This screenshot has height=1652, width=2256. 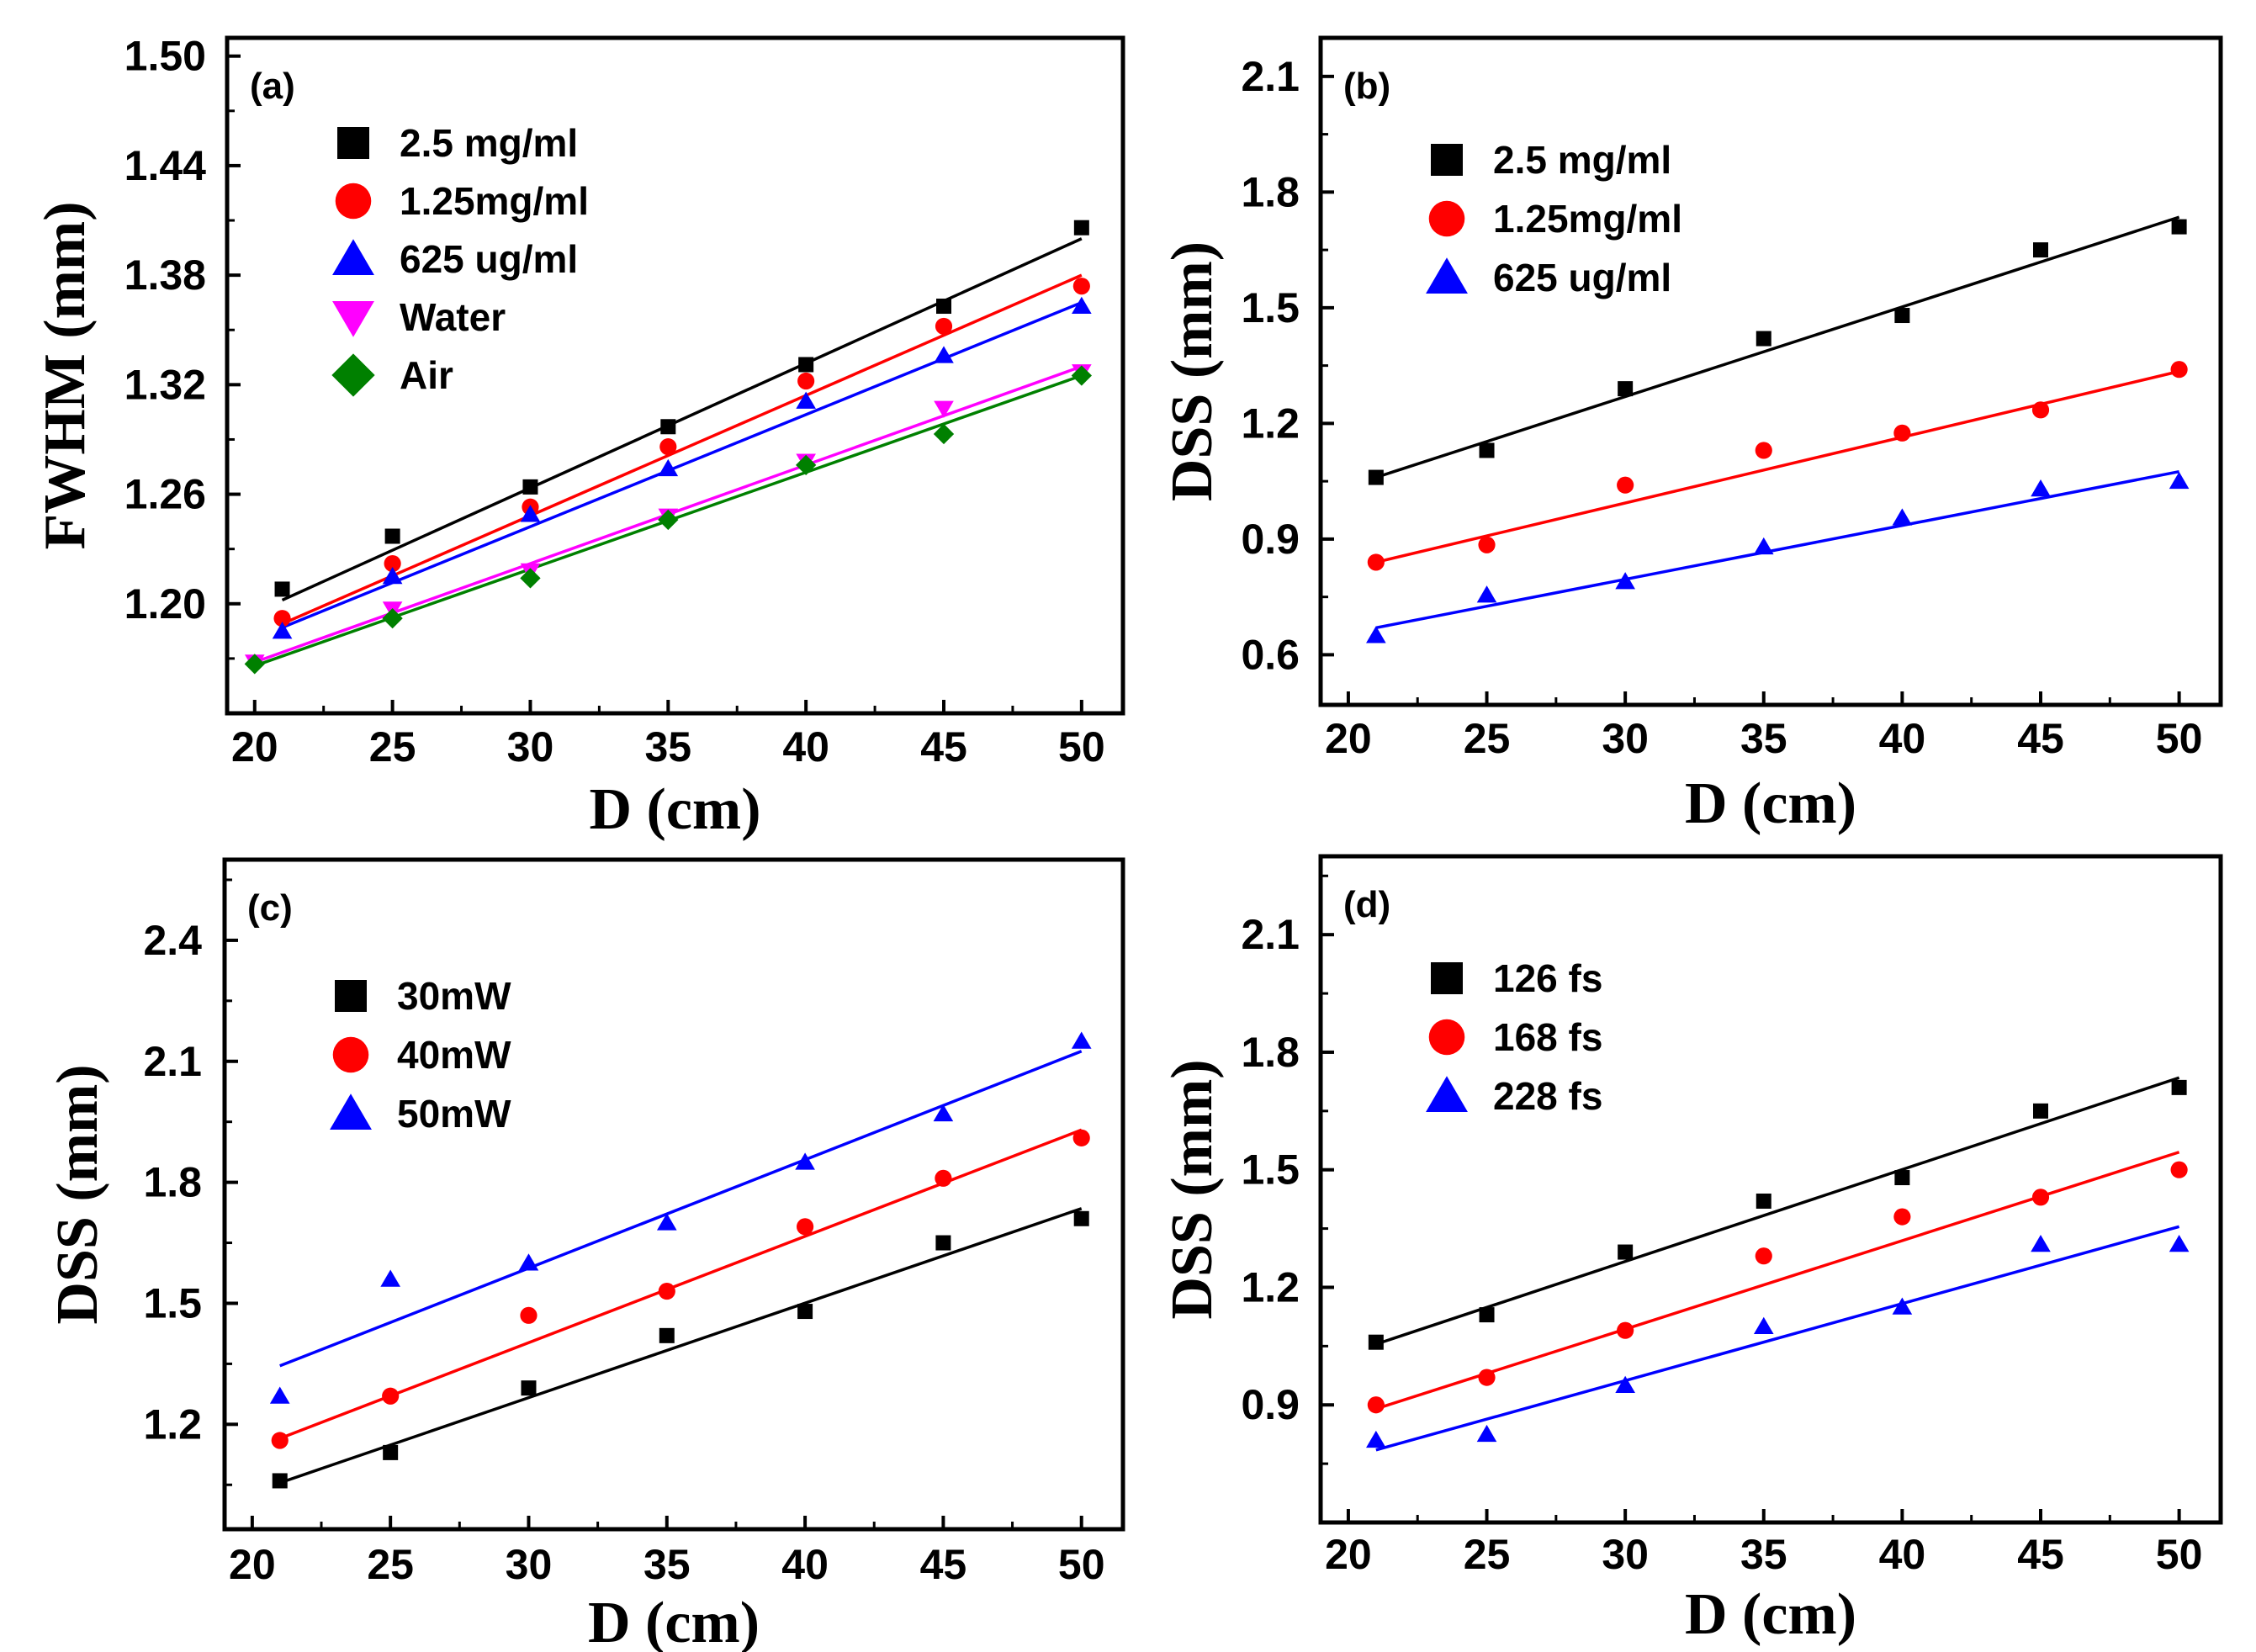 What do you see at coordinates (1270, 539) in the screenshot?
I see `y-tick-label: 0.9` at bounding box center [1270, 539].